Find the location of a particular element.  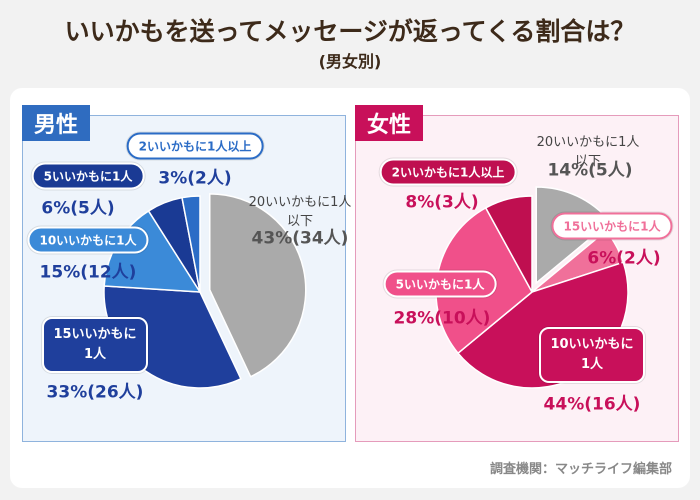

panel-title: 男性 is located at coordinates (56, 123).